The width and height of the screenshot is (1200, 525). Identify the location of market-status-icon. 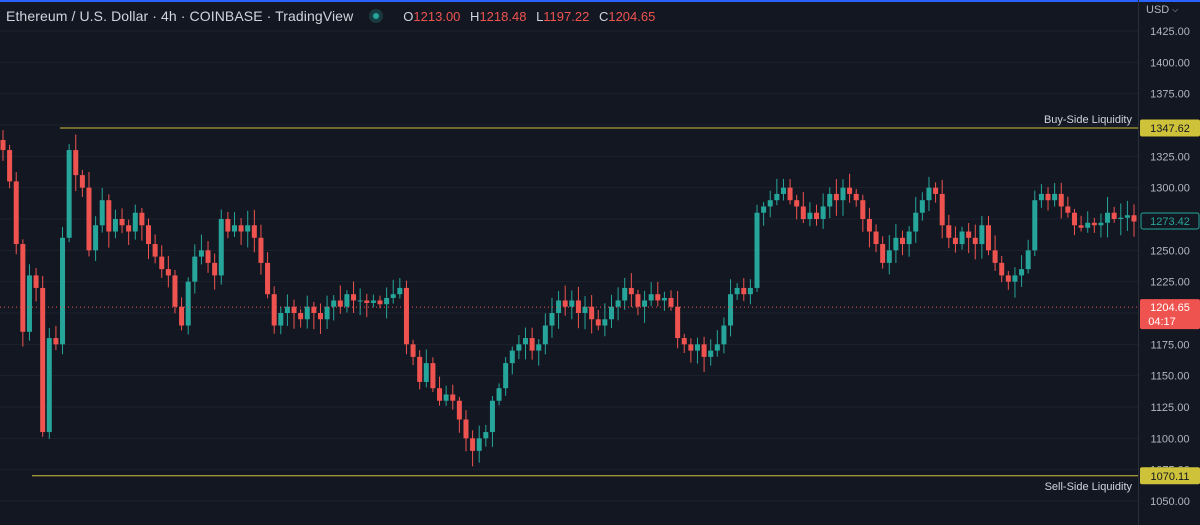
(376, 16).